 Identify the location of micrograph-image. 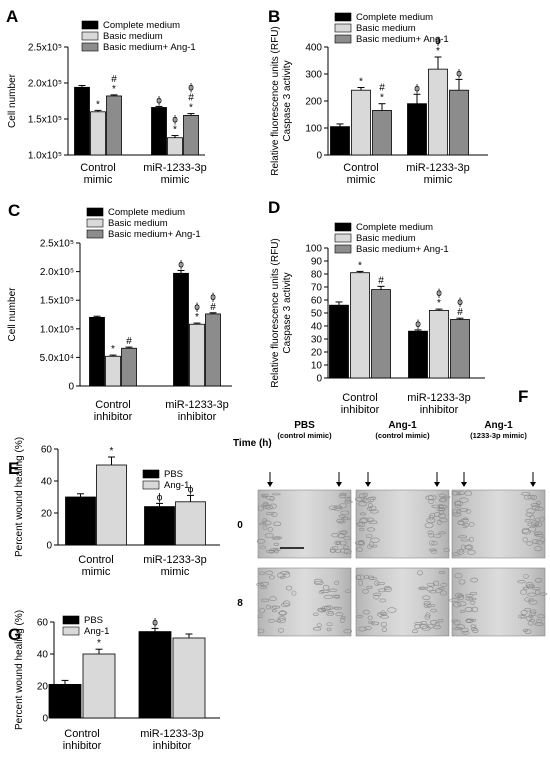
(402, 524).